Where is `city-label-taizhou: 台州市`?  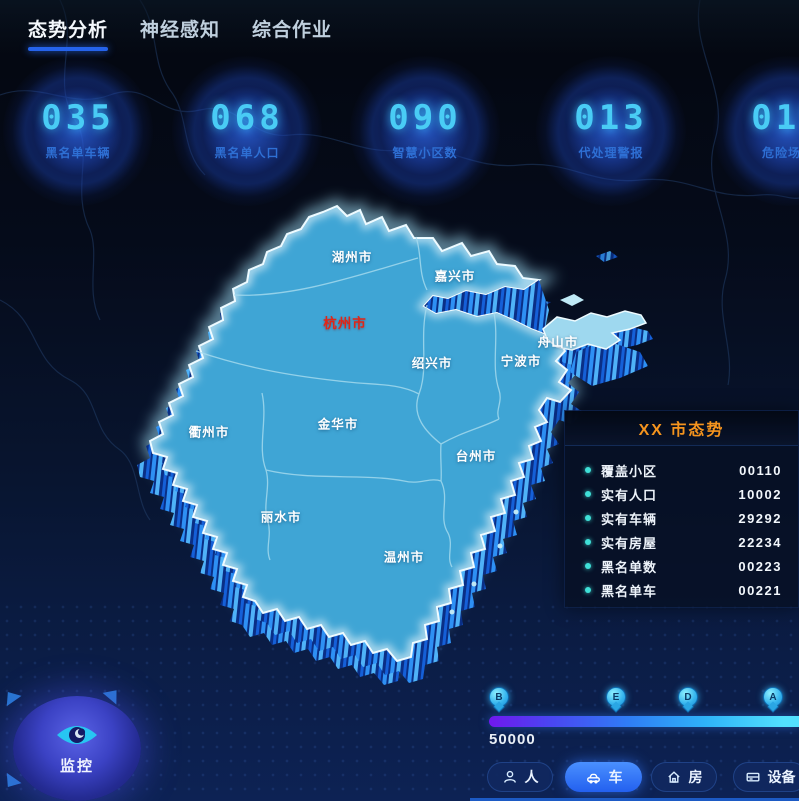
city-label-taizhou: 台州市 is located at coordinates (476, 456).